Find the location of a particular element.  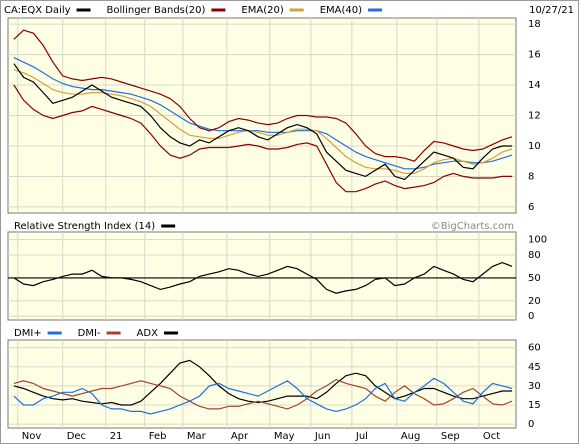

x-tick-label: 21 is located at coordinates (116, 436).